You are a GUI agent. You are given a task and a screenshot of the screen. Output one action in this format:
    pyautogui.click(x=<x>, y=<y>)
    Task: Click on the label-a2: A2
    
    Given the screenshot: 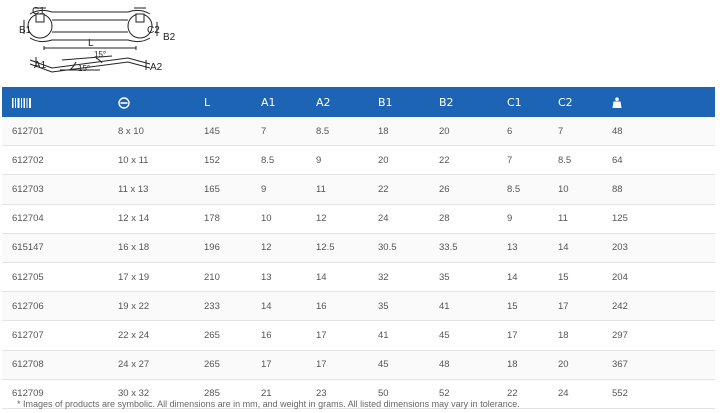 What is the action you would take?
    pyautogui.click(x=156, y=67)
    